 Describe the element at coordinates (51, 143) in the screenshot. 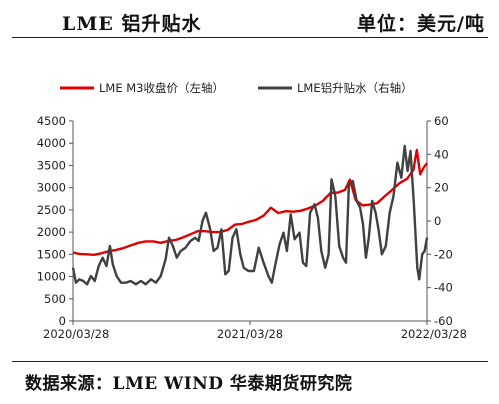

I see `left-tick-label: 4000` at that location.